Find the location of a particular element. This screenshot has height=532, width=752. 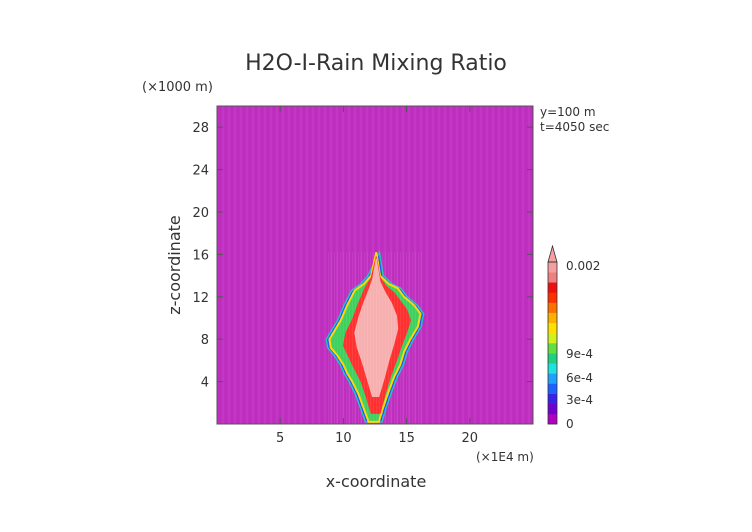

y-tick-label: 24 is located at coordinates (200, 171).